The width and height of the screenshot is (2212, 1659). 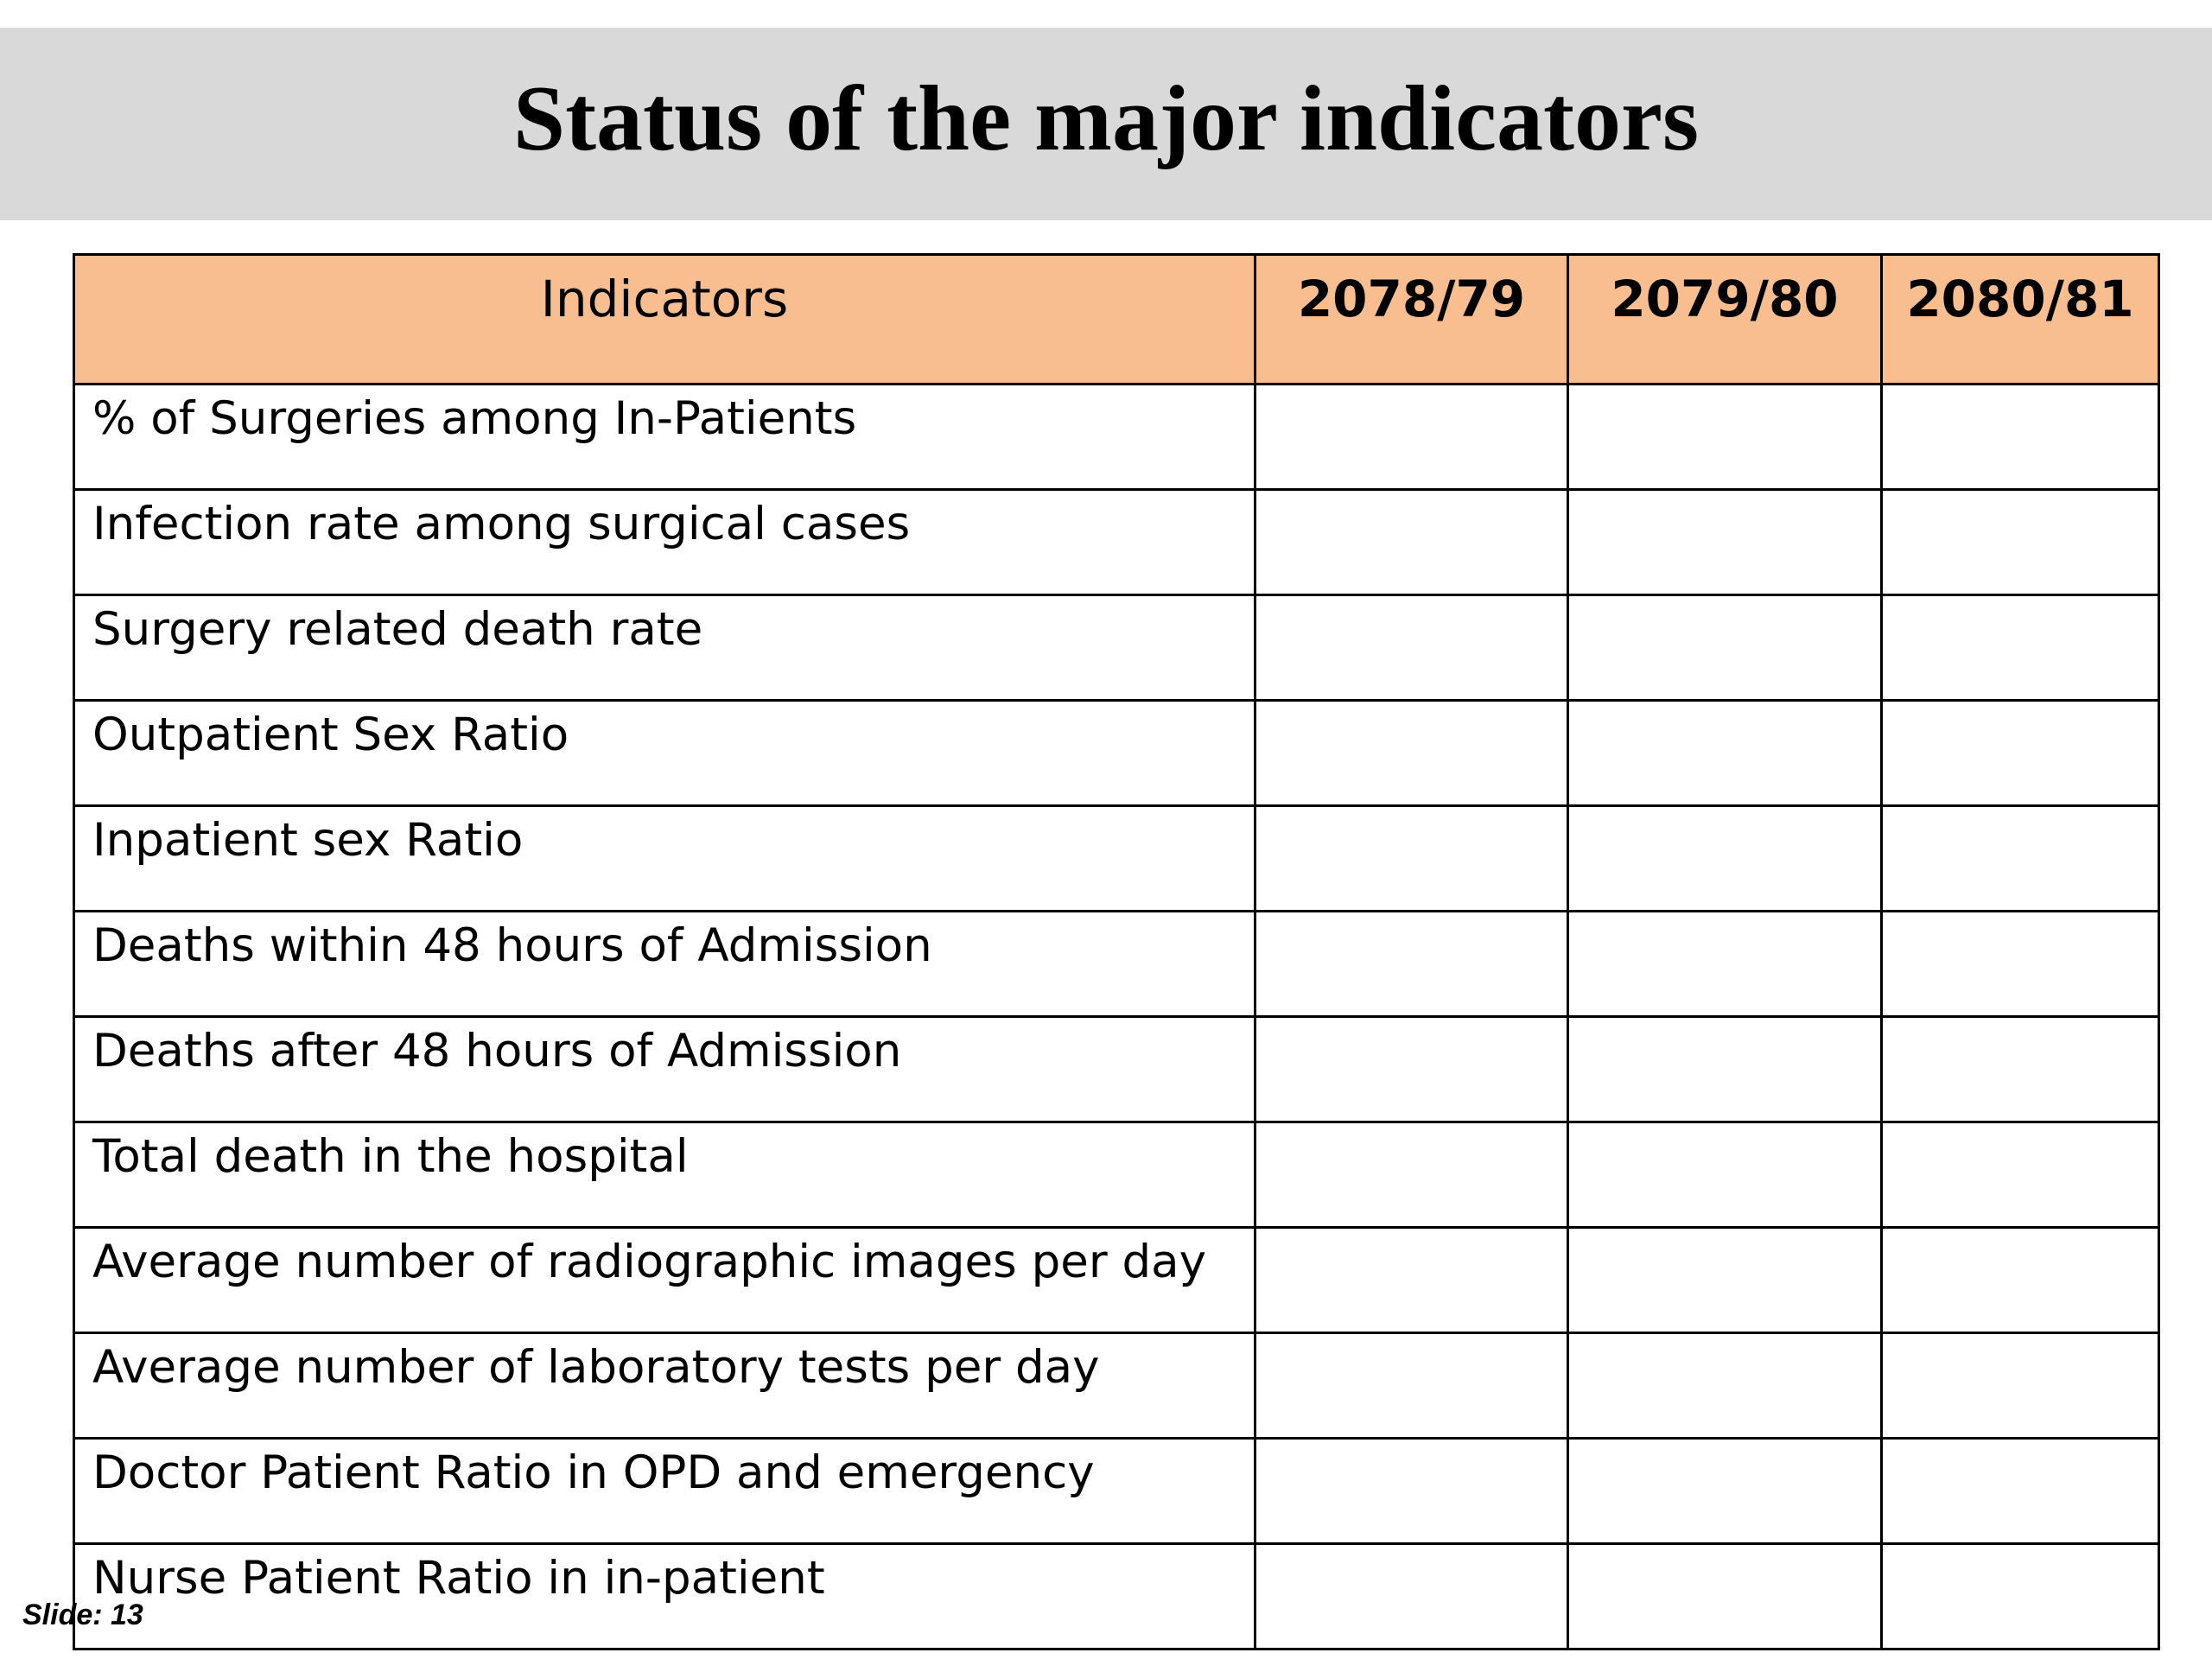 I want to click on table-row: Total death in the hospital, so click(x=1116, y=1175).